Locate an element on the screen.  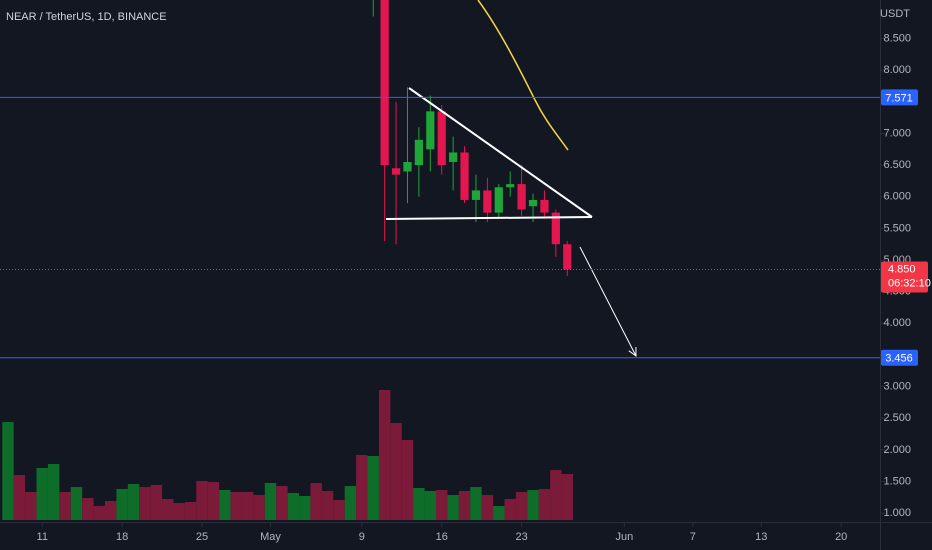
x-tick-label: Jun is located at coordinates (624, 537).